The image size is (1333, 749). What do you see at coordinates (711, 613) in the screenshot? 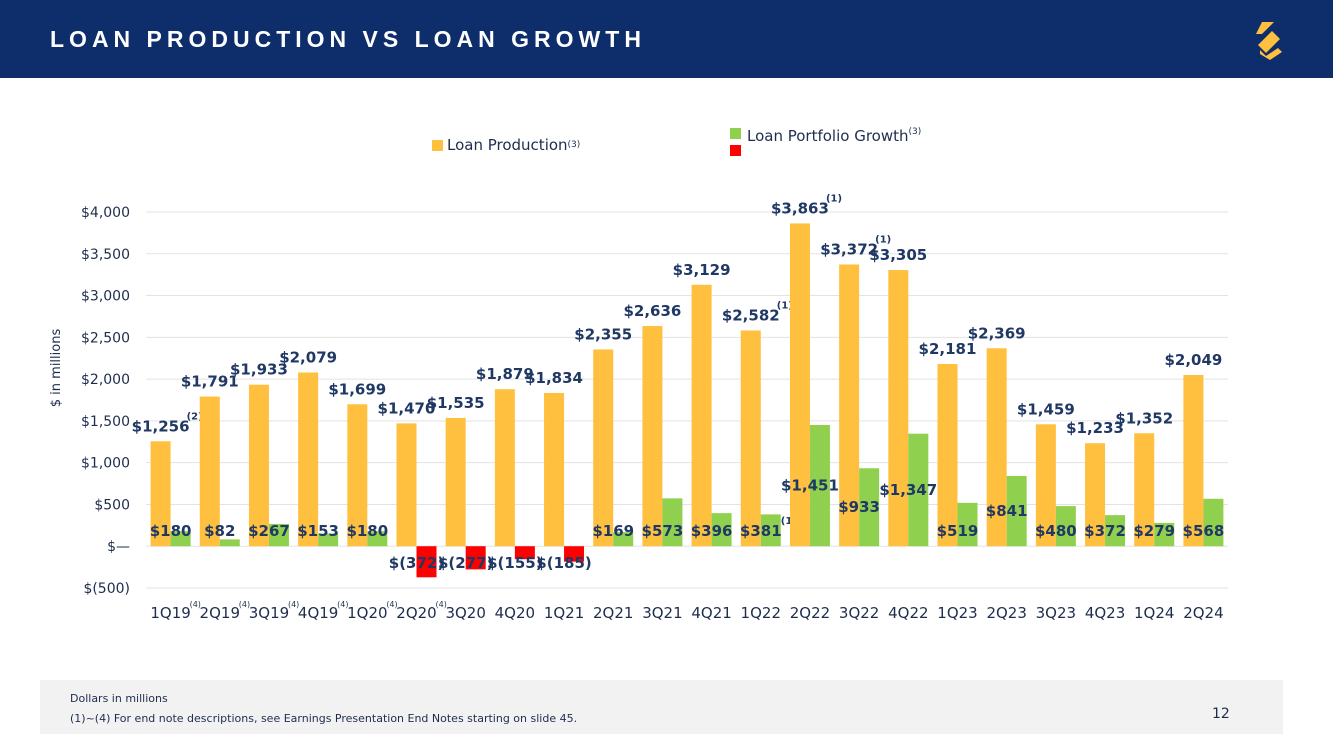
I see `x-tick-label: 4Q21` at bounding box center [711, 613].